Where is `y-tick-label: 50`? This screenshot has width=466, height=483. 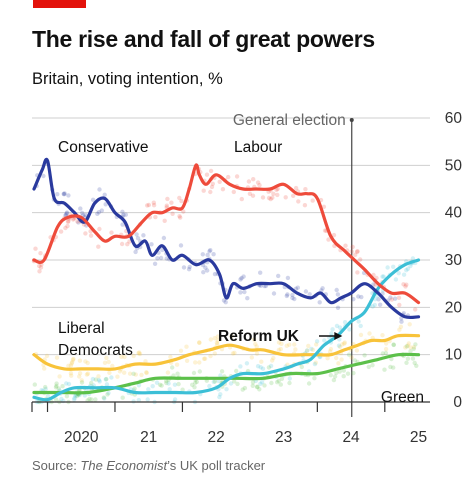 y-tick-label: 50 is located at coordinates (454, 165).